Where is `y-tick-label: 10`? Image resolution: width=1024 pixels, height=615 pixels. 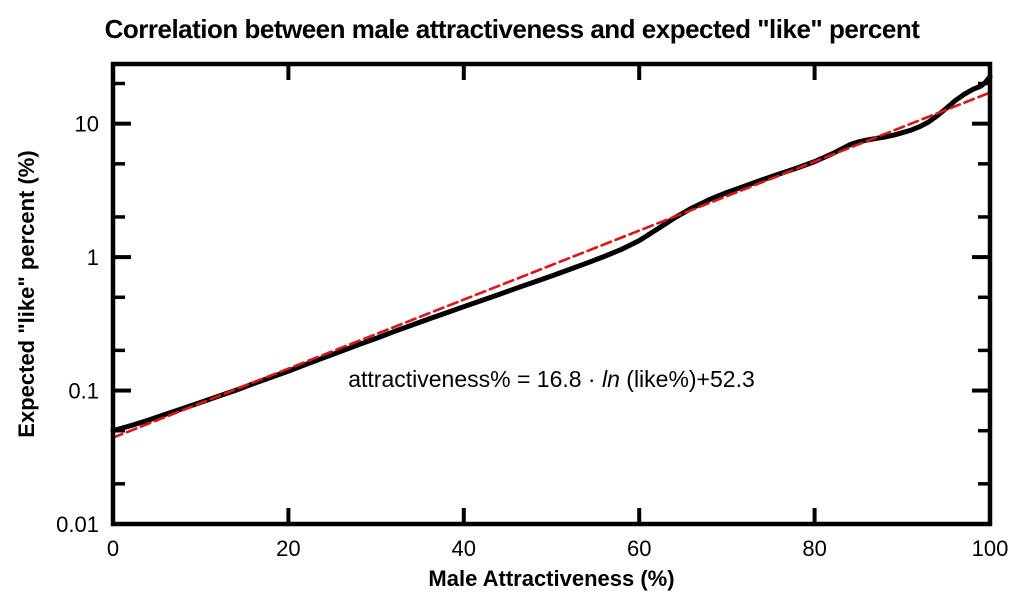 y-tick-label: 10 is located at coordinates (87, 124).